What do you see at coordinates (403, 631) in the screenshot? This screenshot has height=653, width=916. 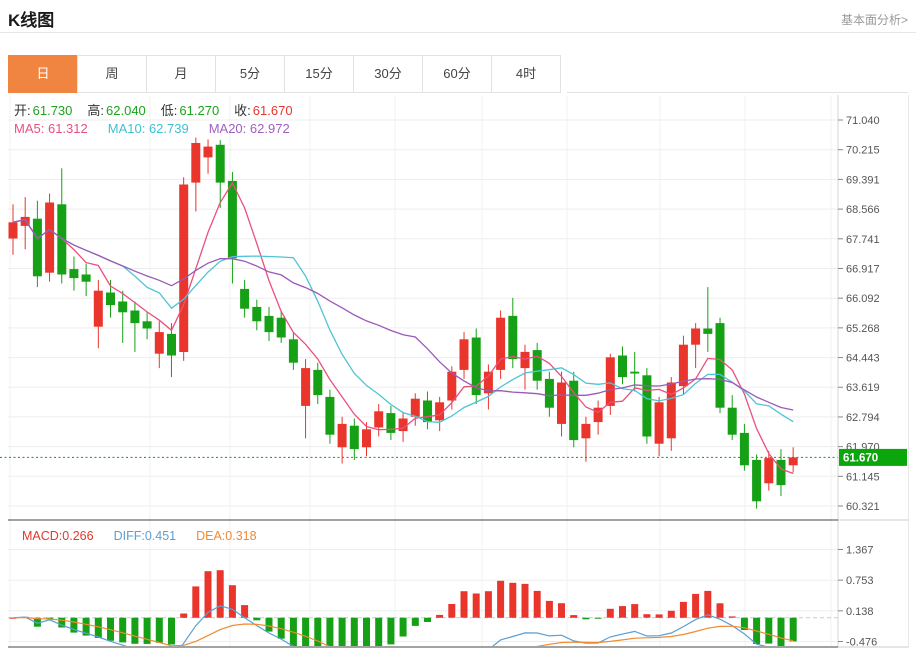 I see `dea-line` at bounding box center [403, 631].